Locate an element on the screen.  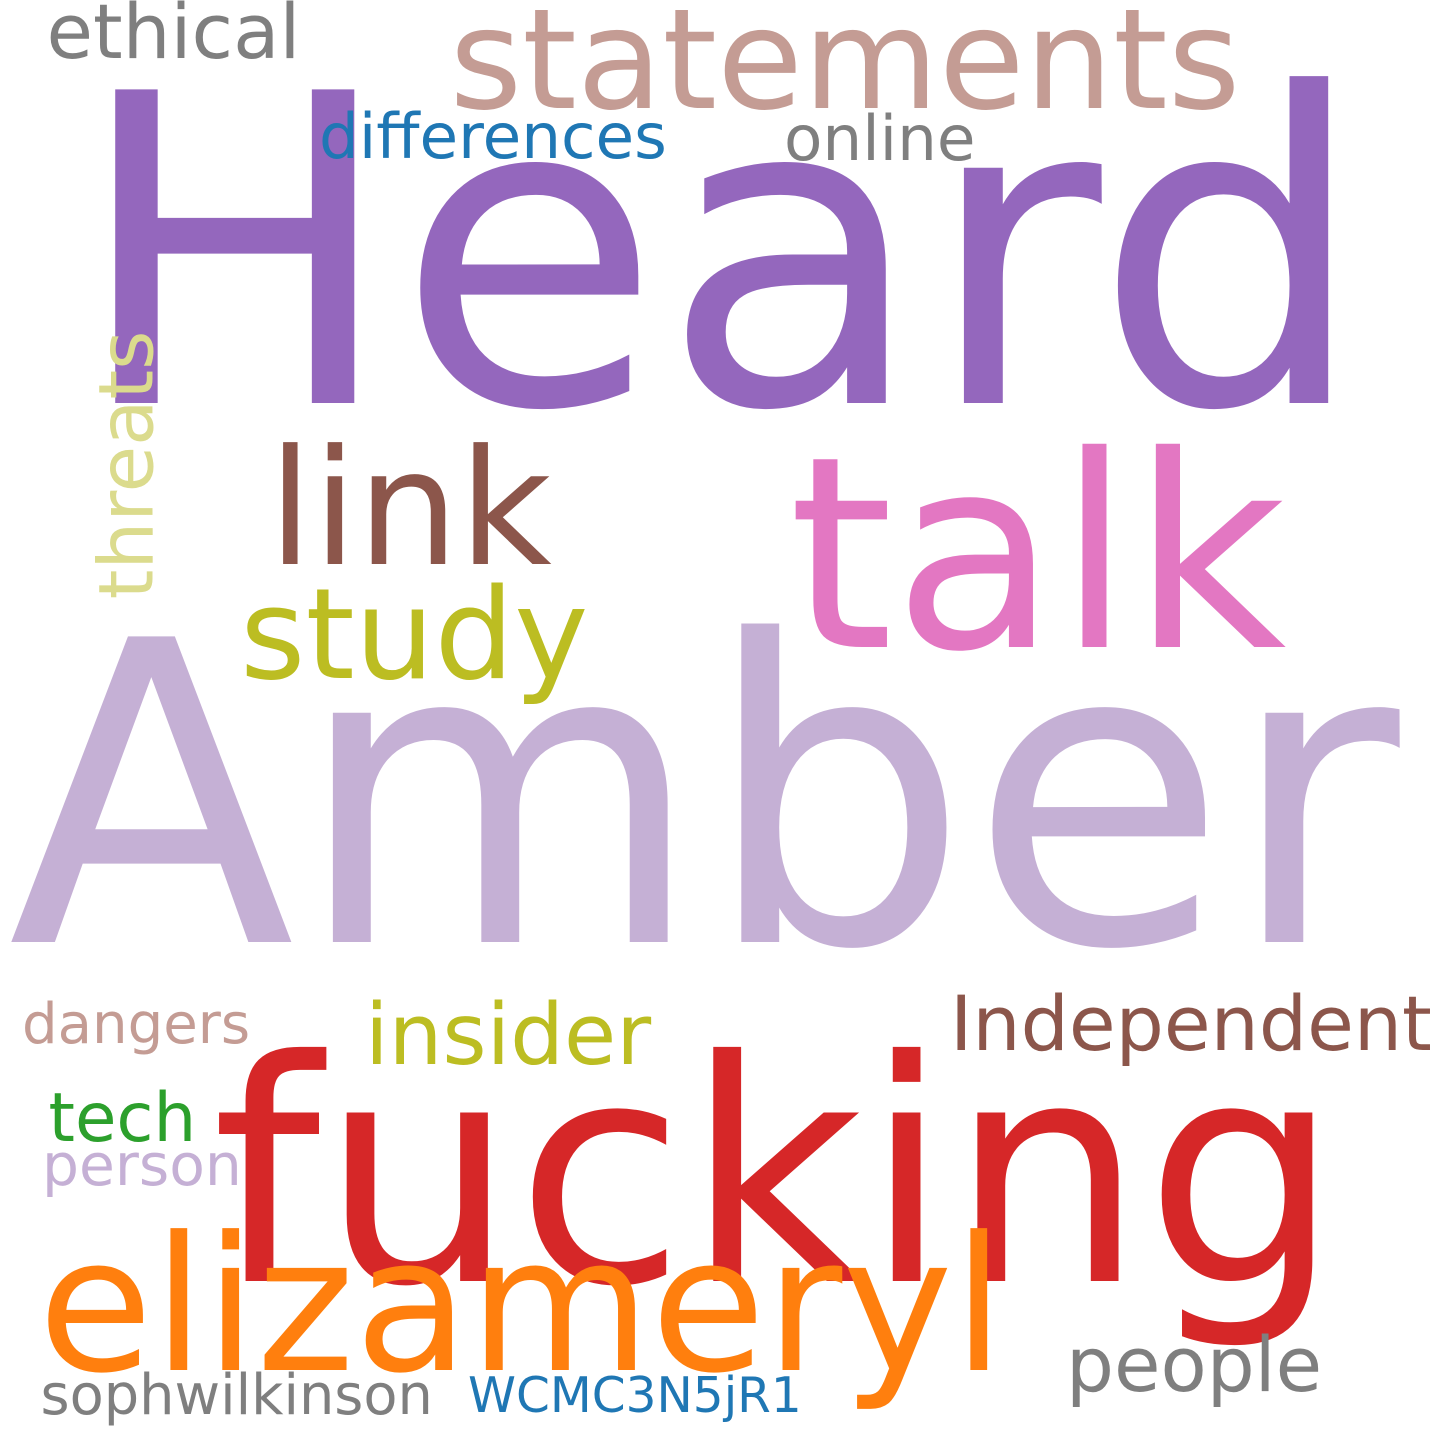
word-wcmc: WCMC3N5jR1 is located at coordinates (635, 1396).